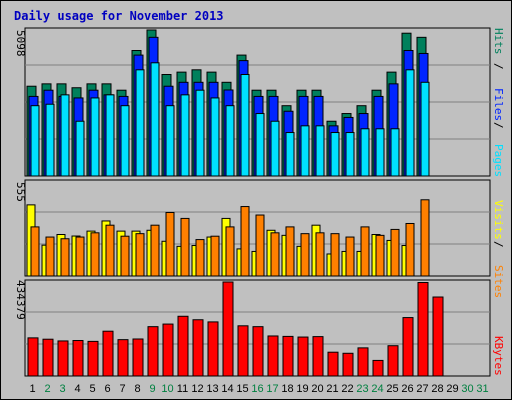  Describe the element at coordinates (467, 389) in the screenshot. I see `x-tick-day-30: 30` at that location.